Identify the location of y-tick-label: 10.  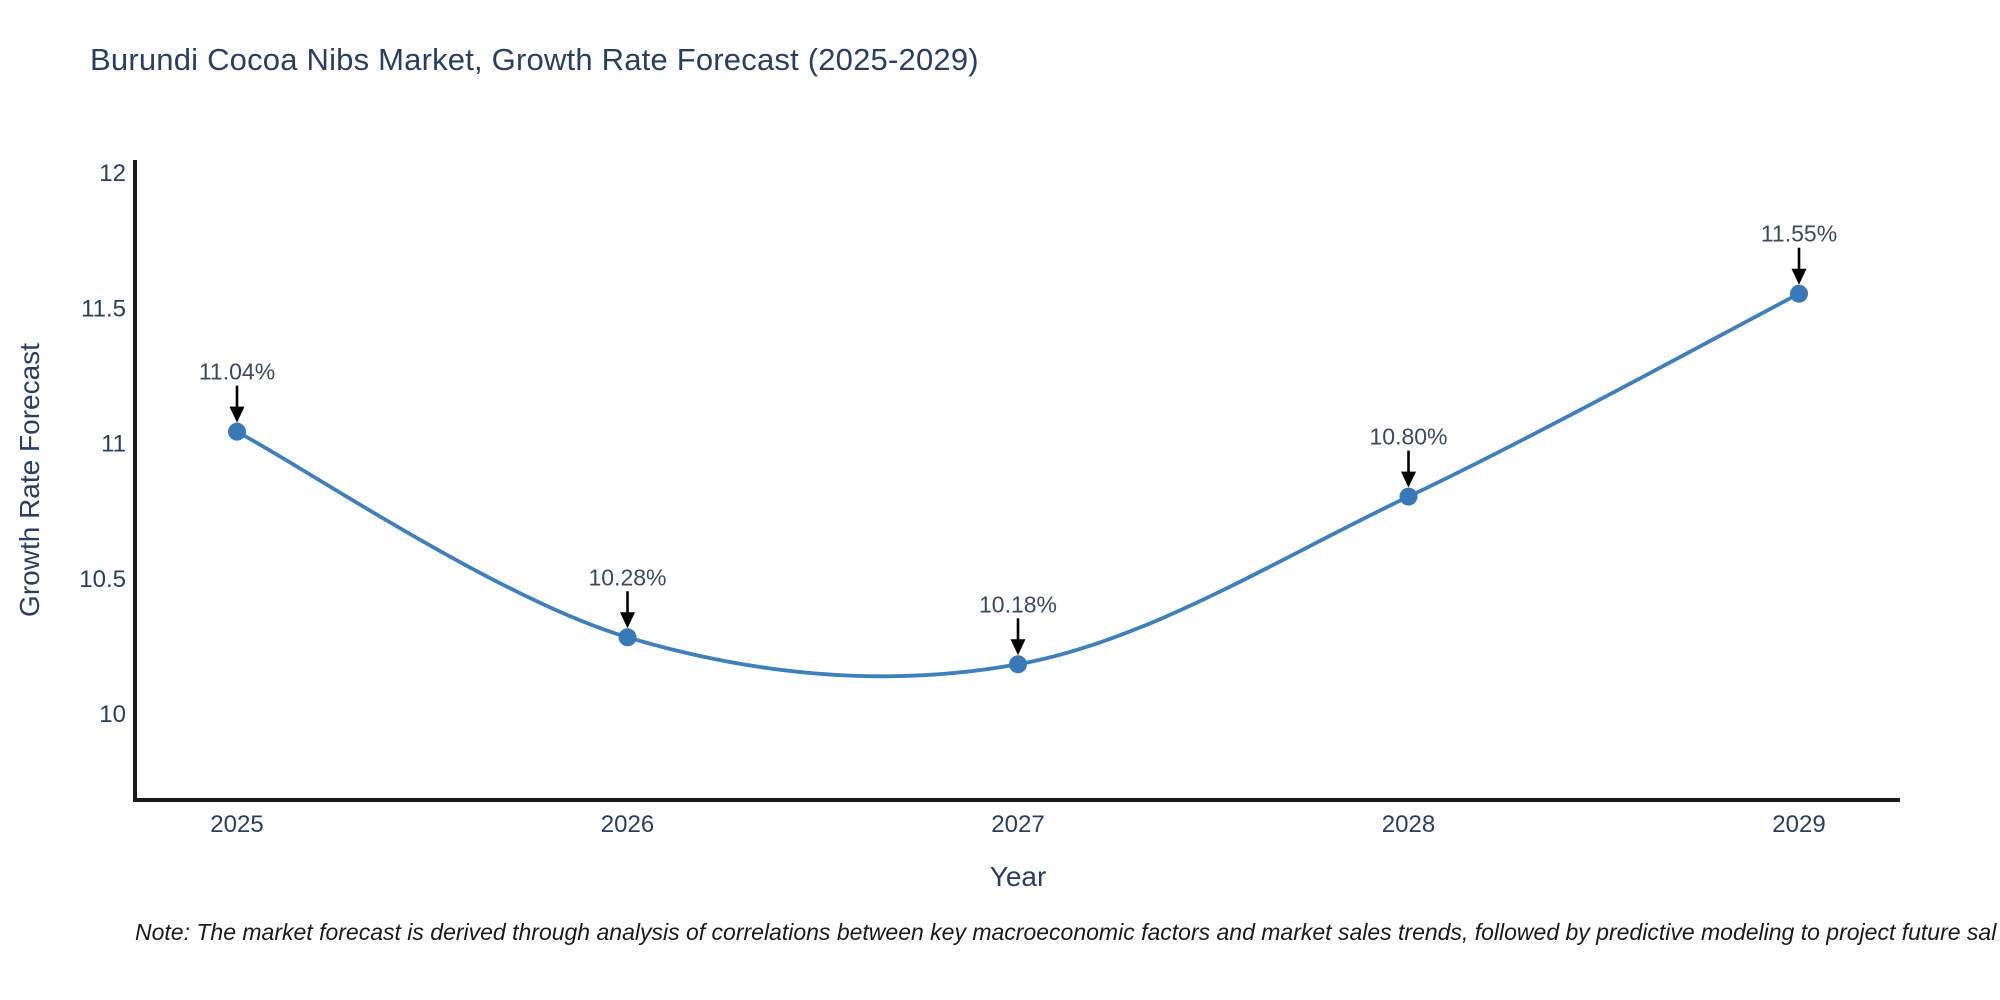
(112, 714).